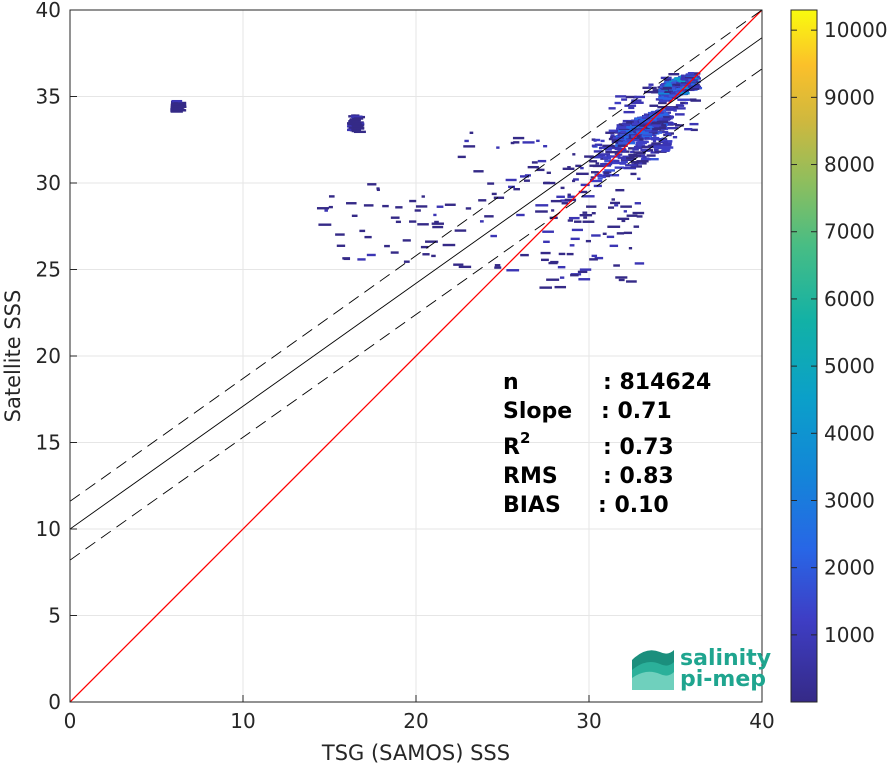 This screenshot has width=893, height=767. I want to click on colorbar-tick-label: 5000, so click(849, 366).